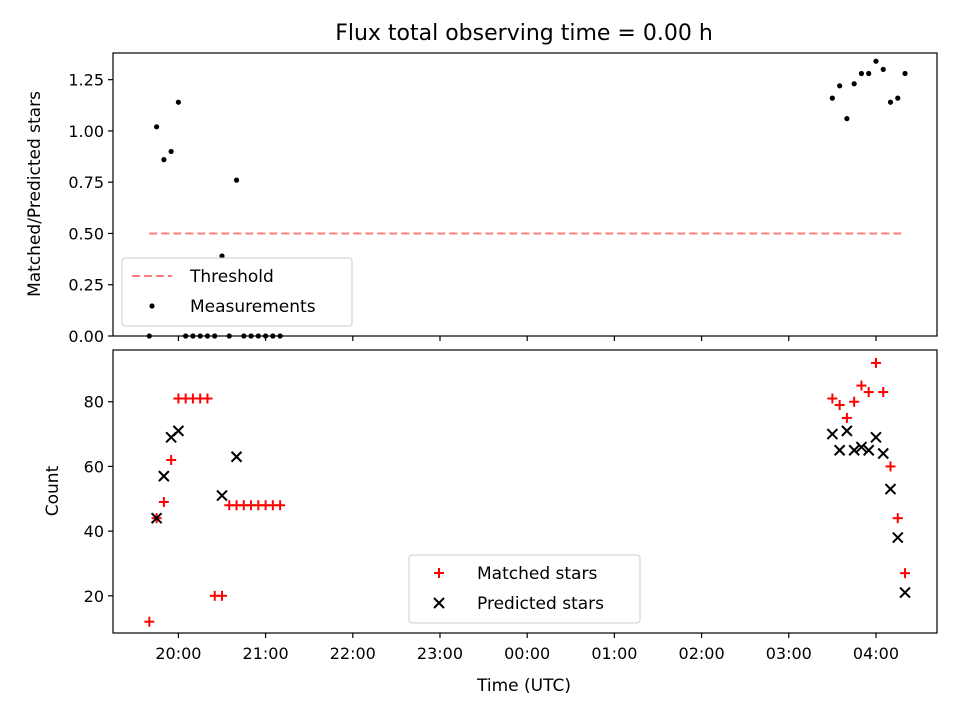 This screenshot has width=960, height=724. I want to click on top-y-axis-label: Matched/Predicted stars, so click(35, 194).